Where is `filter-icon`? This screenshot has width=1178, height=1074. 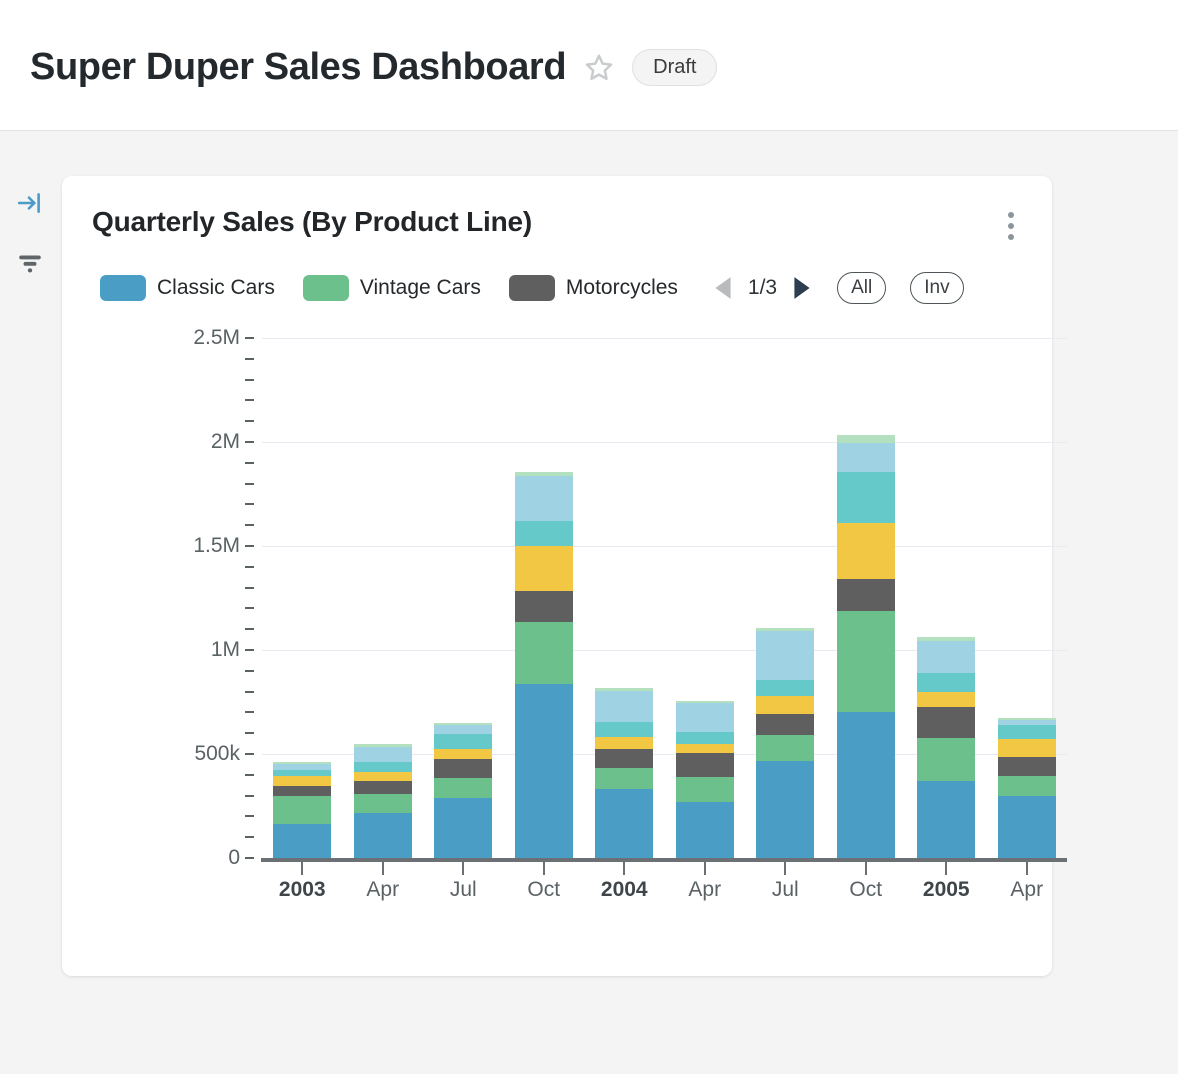
filter-icon is located at coordinates (30, 263).